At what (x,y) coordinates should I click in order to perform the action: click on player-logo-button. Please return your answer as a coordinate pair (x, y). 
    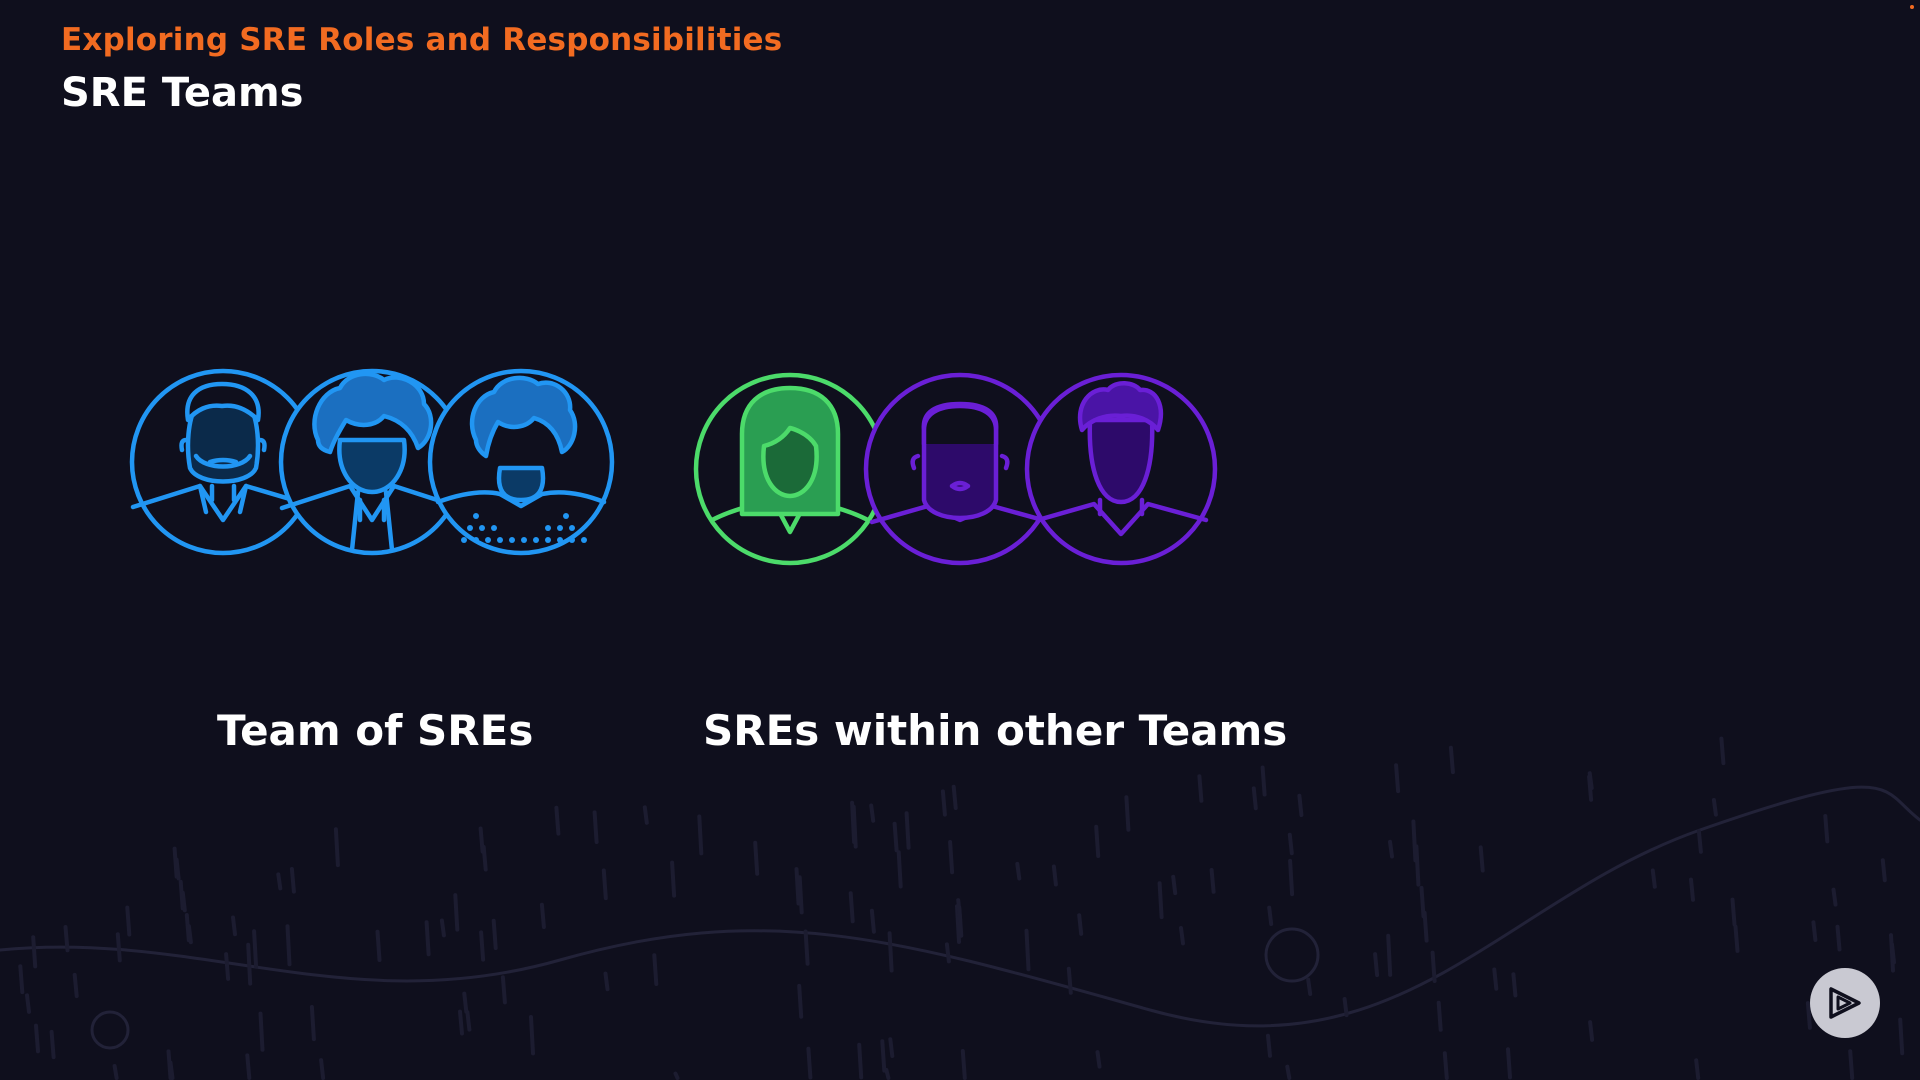
    Looking at the image, I should click on (1845, 1003).